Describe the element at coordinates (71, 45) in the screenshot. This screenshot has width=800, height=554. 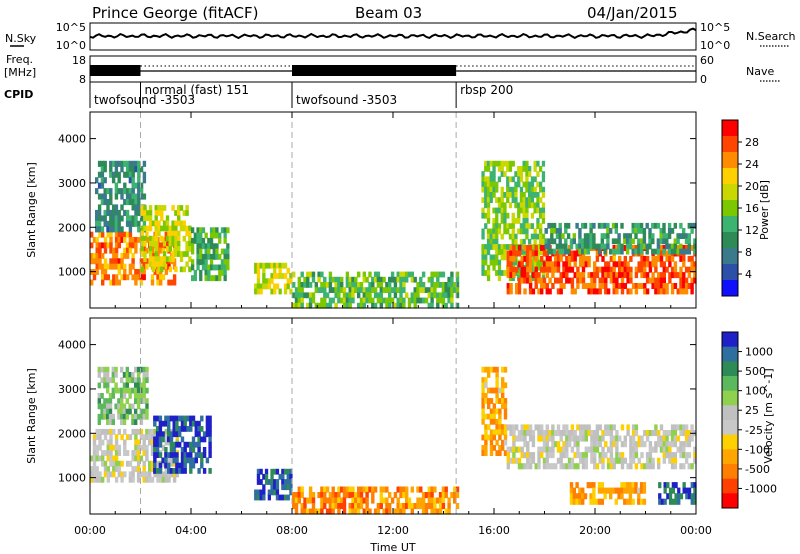
I see `noise-tick-bottom: 10^0` at that location.